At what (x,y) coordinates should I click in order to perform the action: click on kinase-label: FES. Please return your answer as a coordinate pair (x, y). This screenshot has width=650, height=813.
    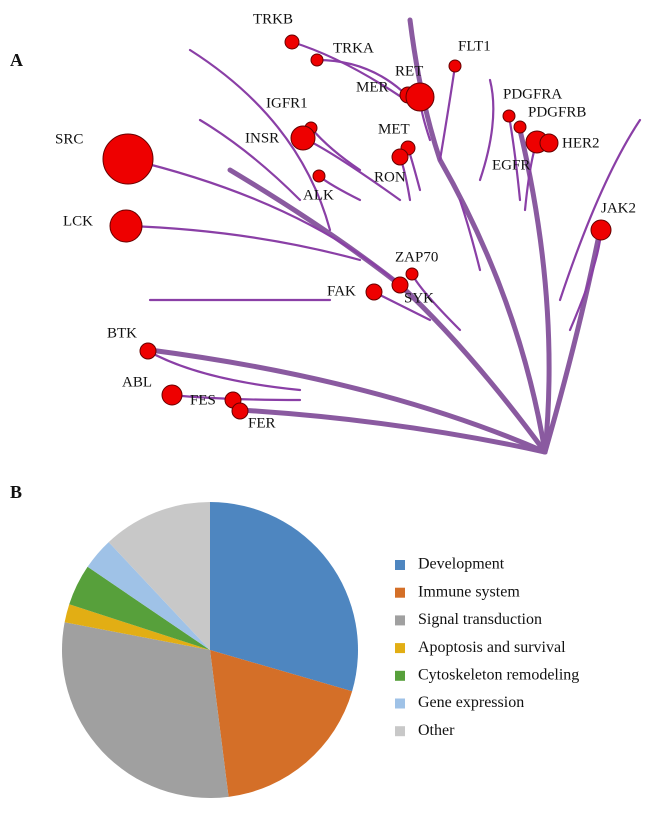
    Looking at the image, I should click on (203, 400).